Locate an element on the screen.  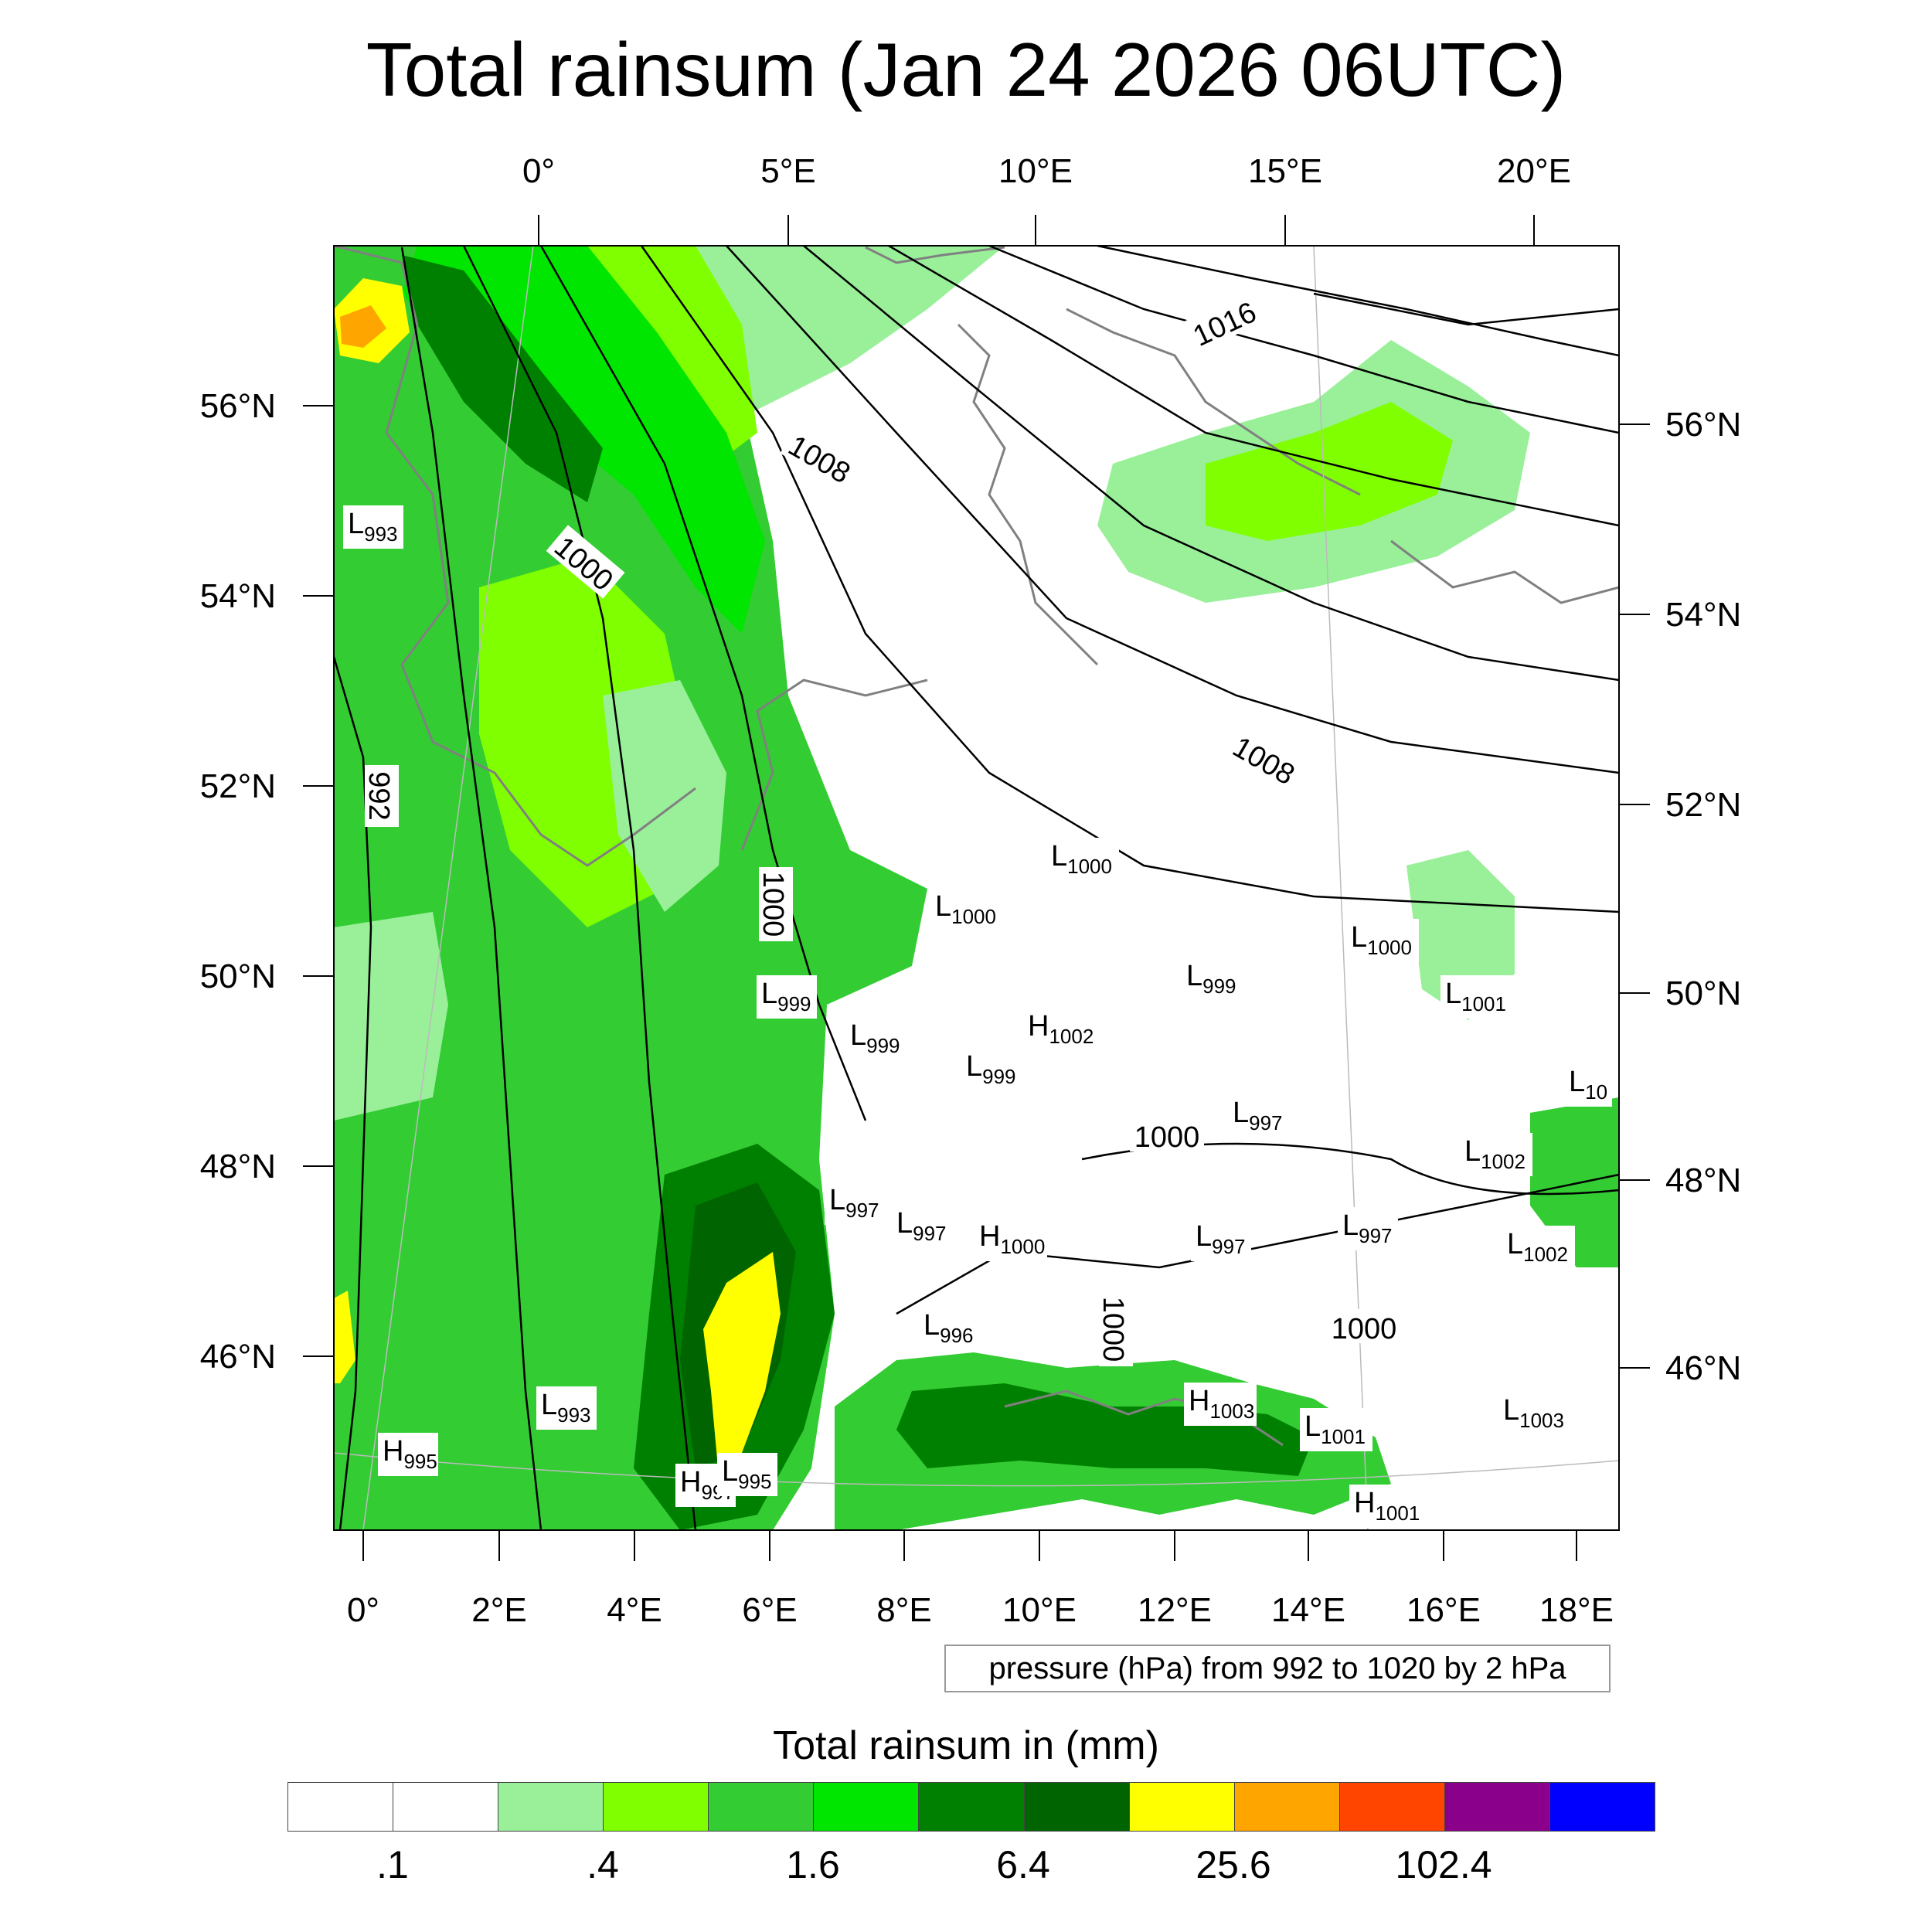
right-lat-label: 54°N is located at coordinates (1703, 615).